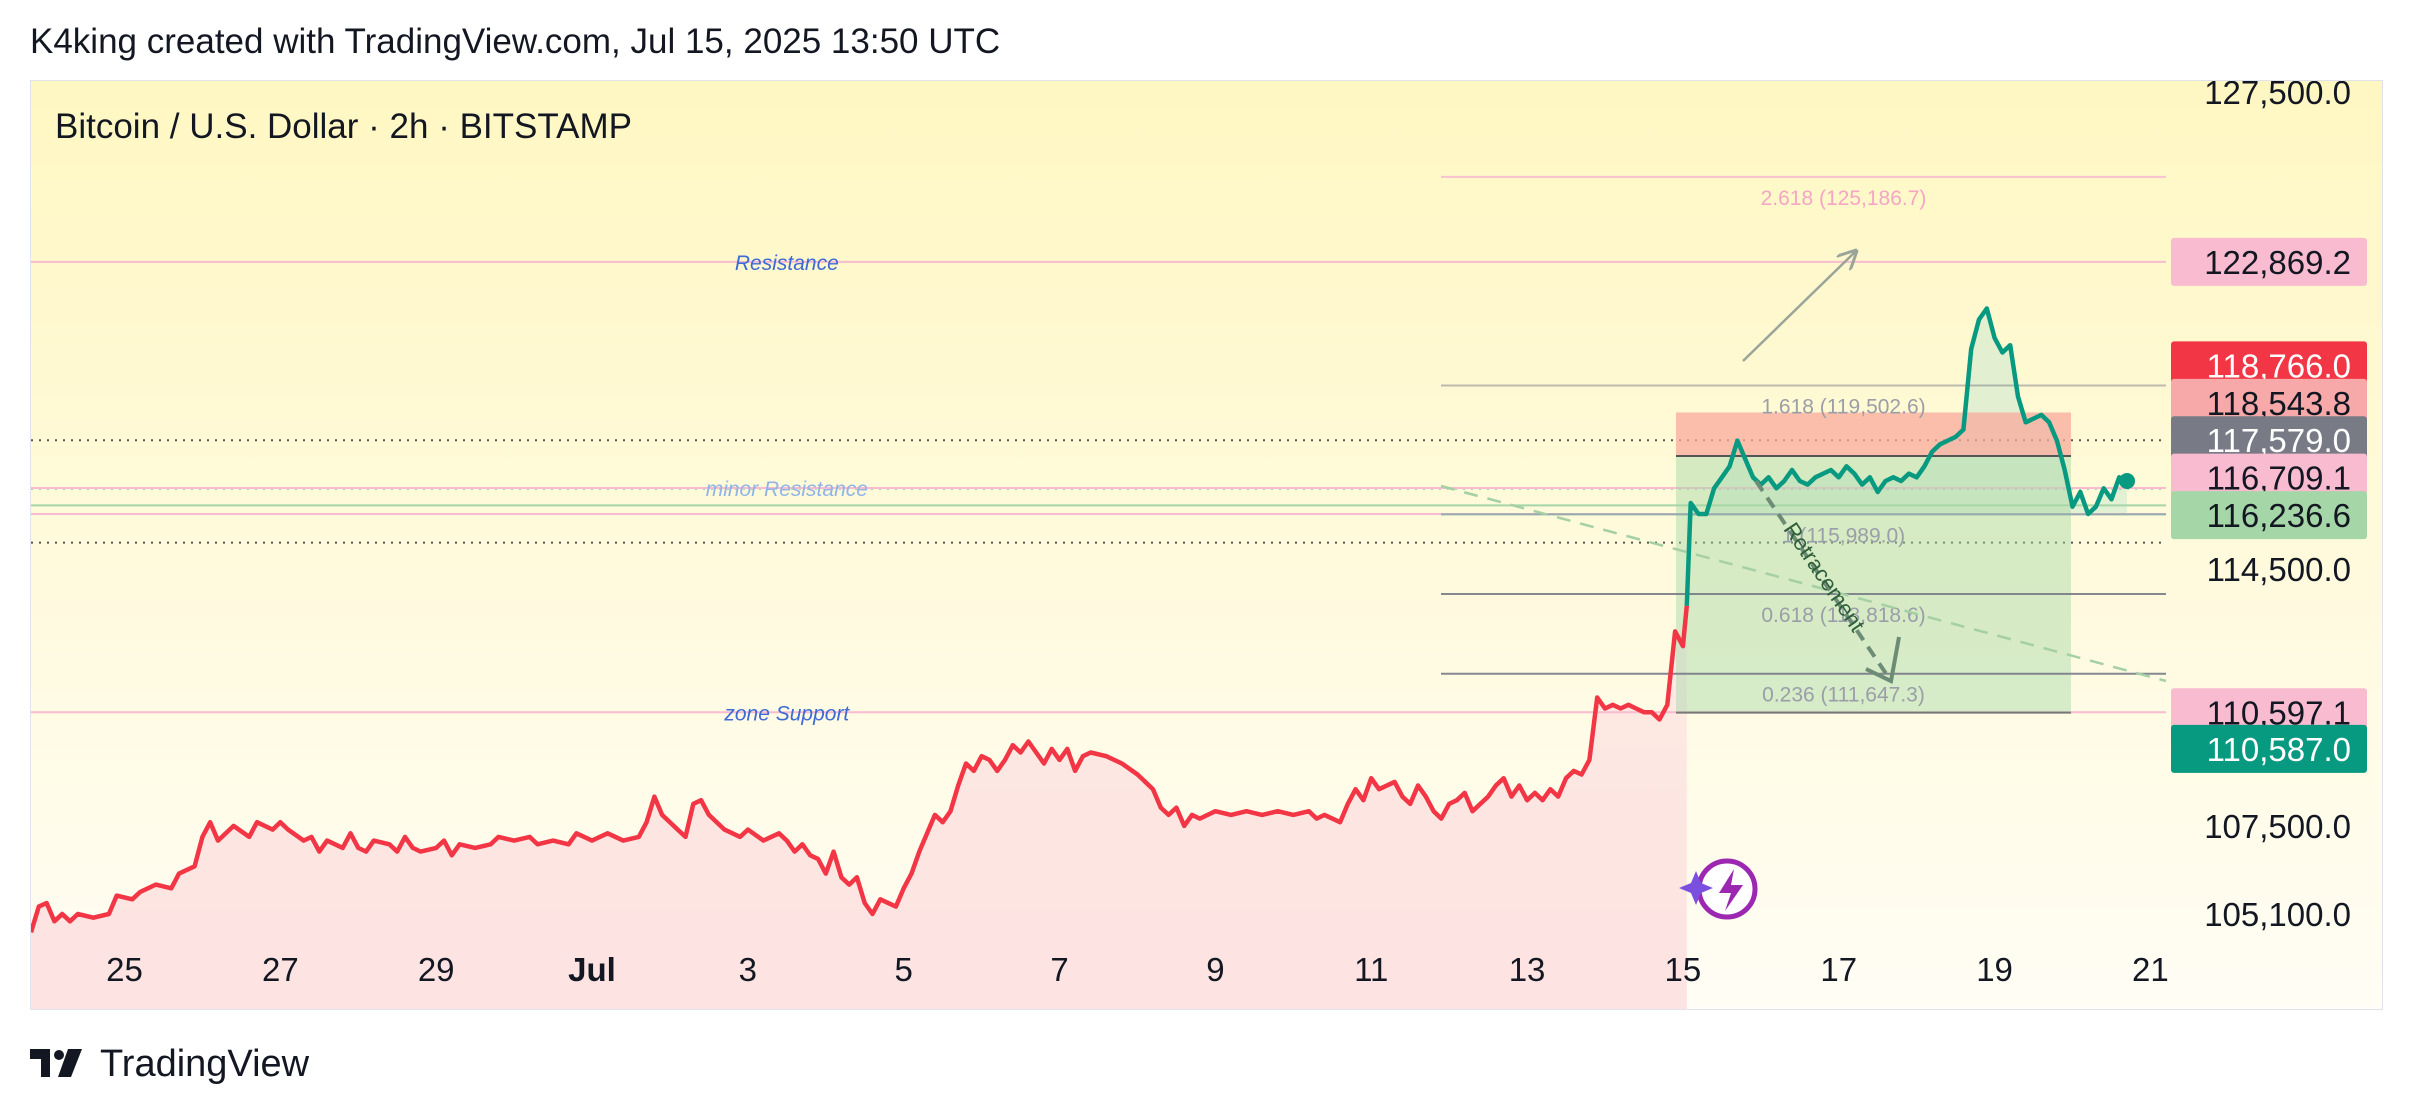 This screenshot has height=1116, width=2412. Describe the element at coordinates (2279, 515) in the screenshot. I see `price-label-text: 116,236.6` at that location.